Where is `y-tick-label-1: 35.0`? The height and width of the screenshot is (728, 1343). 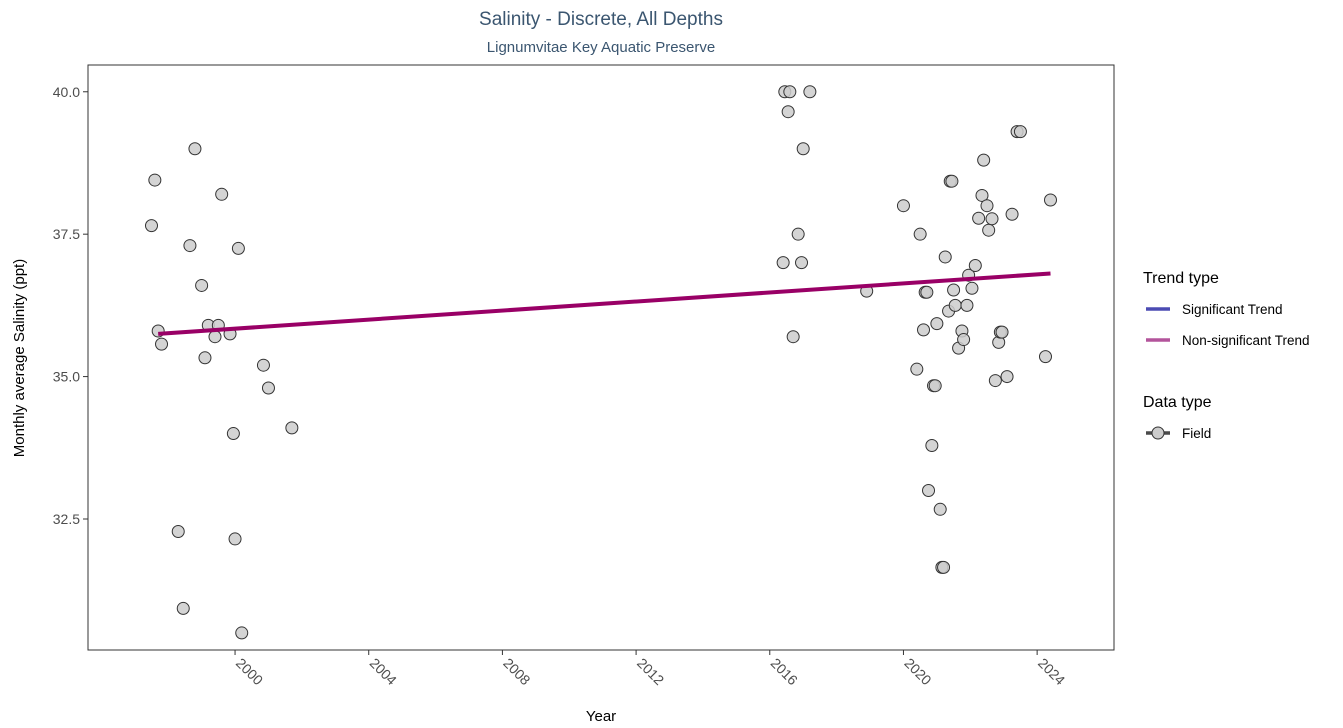 y-tick-label-1: 35.0 is located at coordinates (66, 377).